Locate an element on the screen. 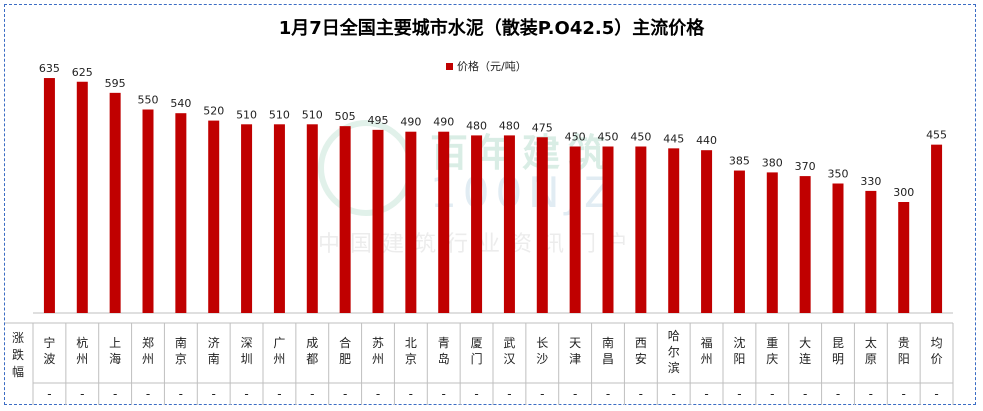 This screenshot has width=983, height=411. legend-label: 价格（元/吨） is located at coordinates (492, 66).